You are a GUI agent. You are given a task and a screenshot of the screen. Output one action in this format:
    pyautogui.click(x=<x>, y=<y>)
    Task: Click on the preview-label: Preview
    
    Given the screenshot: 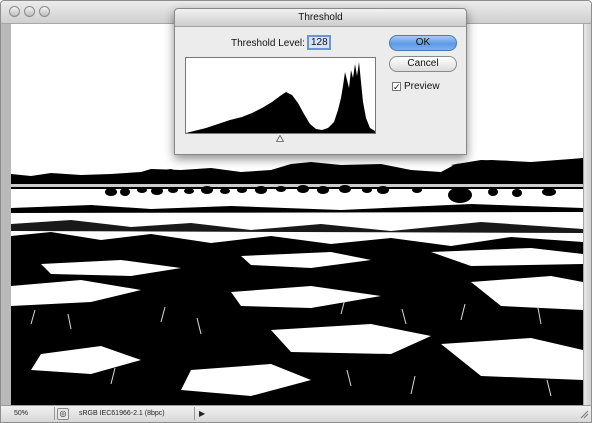 What is the action you would take?
    pyautogui.click(x=422, y=86)
    